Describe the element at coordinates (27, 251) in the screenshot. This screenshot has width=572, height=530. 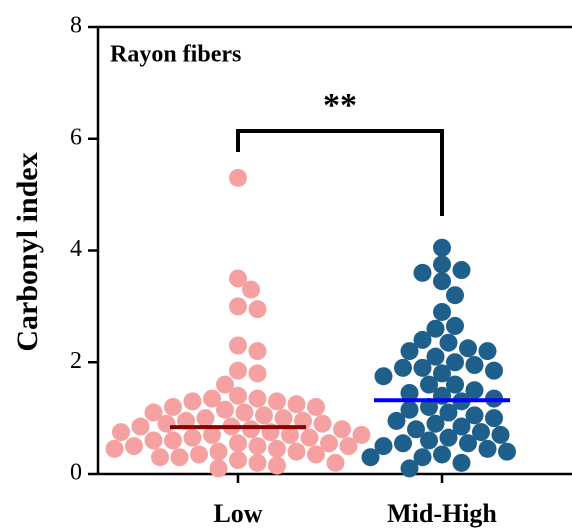
I see `y-axis-label: Carbonyl index` at that location.